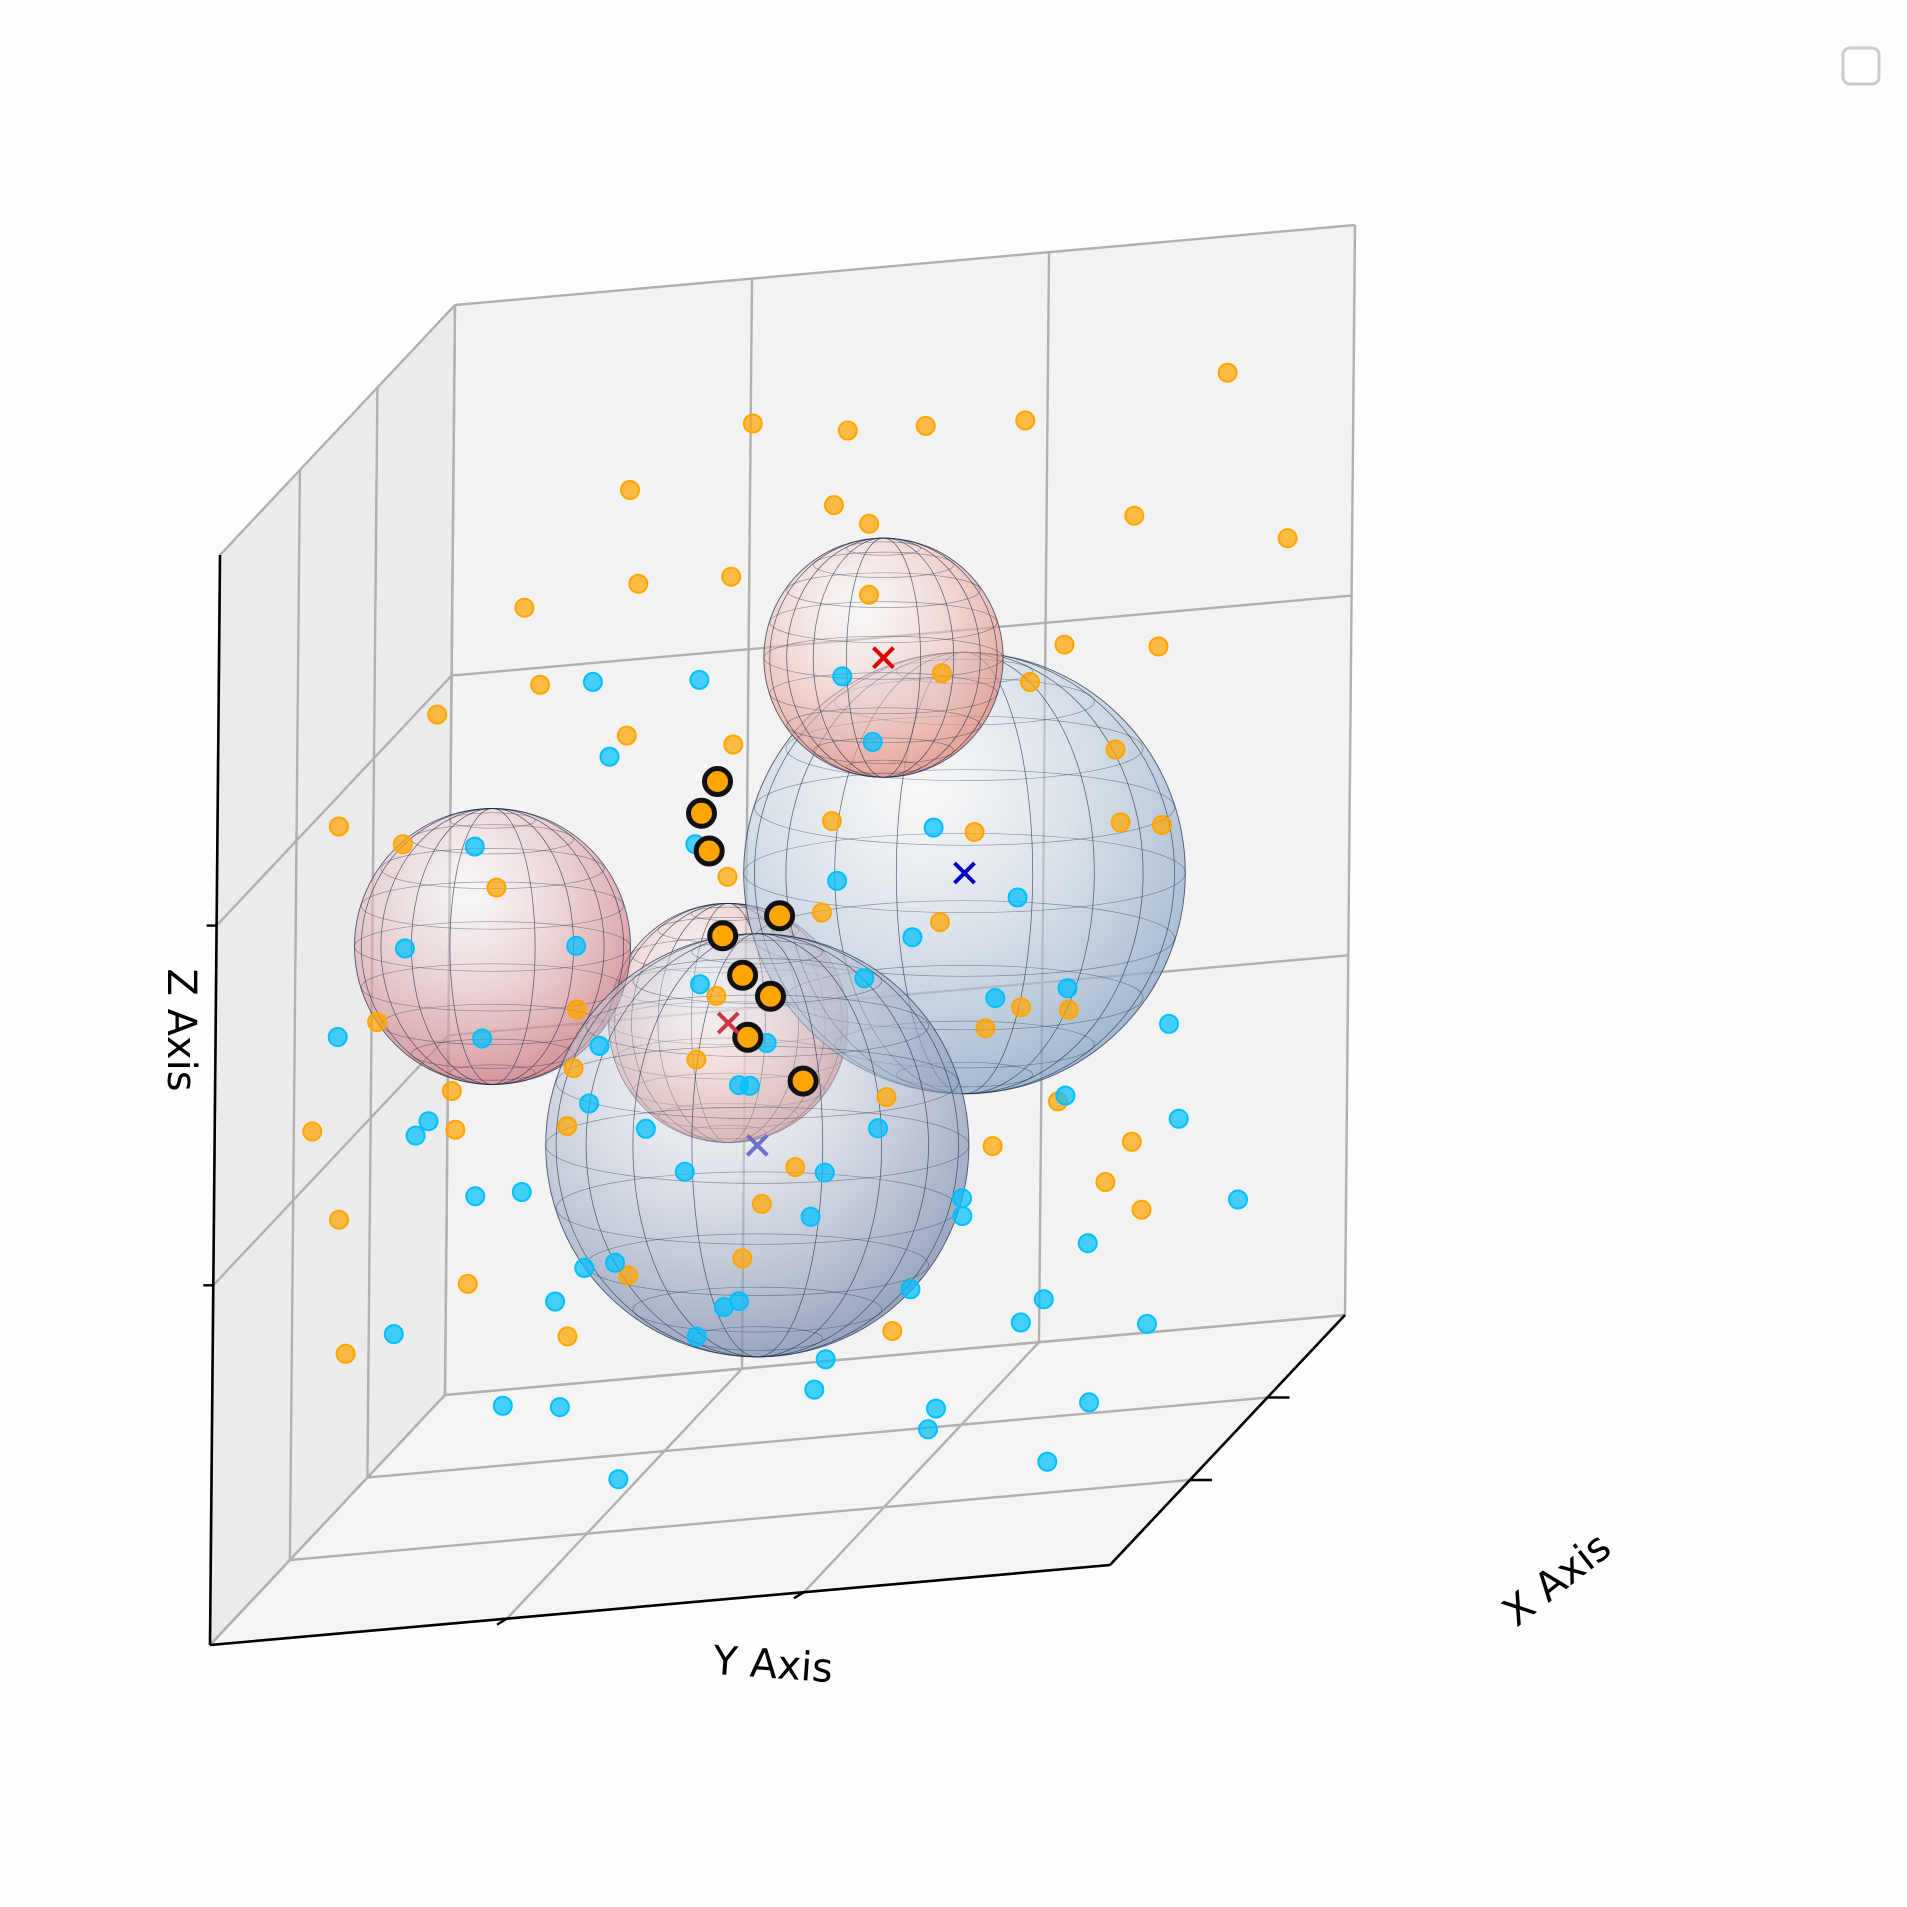 This screenshot has width=1907, height=1907. Describe the element at coordinates (777, 1480) in the screenshot. I see `floor-pane` at that location.